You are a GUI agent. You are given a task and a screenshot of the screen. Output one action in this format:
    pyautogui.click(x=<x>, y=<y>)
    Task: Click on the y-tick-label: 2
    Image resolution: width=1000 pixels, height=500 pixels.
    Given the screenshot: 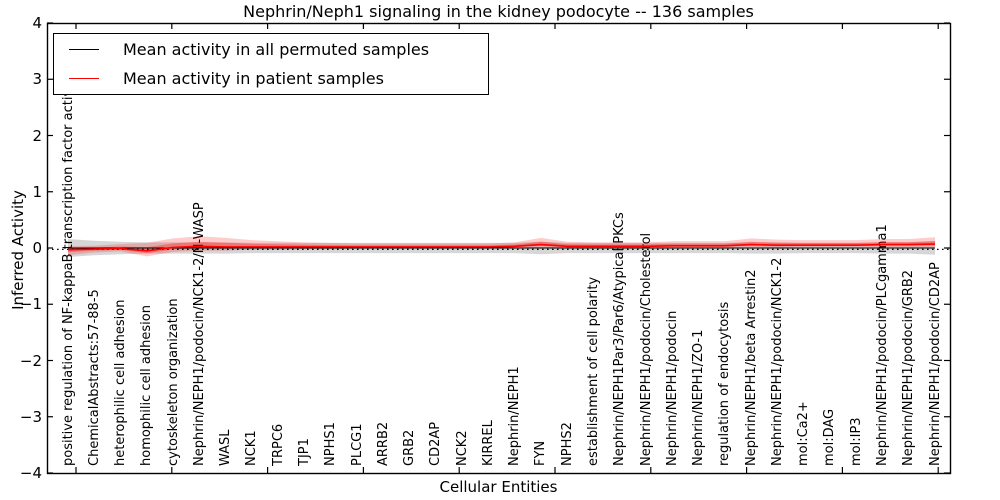 What is the action you would take?
    pyautogui.click(x=37, y=135)
    